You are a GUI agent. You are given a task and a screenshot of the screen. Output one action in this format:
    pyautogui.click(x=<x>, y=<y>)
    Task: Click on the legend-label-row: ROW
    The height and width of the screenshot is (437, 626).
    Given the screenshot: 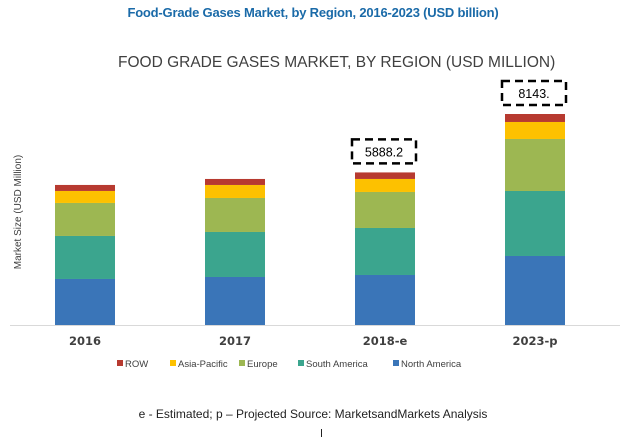 What is the action you would take?
    pyautogui.click(x=136, y=364)
    